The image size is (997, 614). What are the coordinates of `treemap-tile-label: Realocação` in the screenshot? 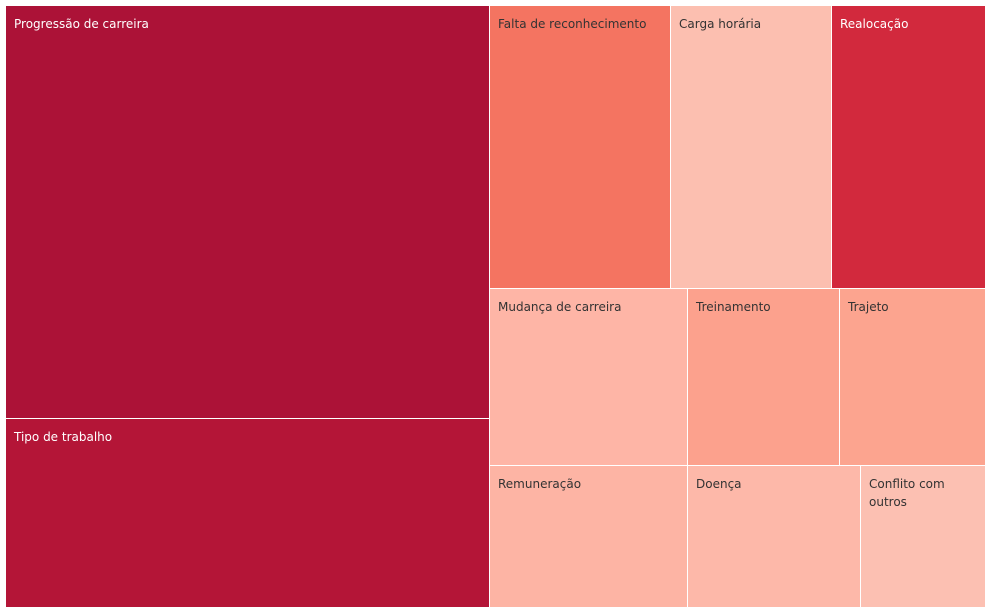 It's located at (874, 24).